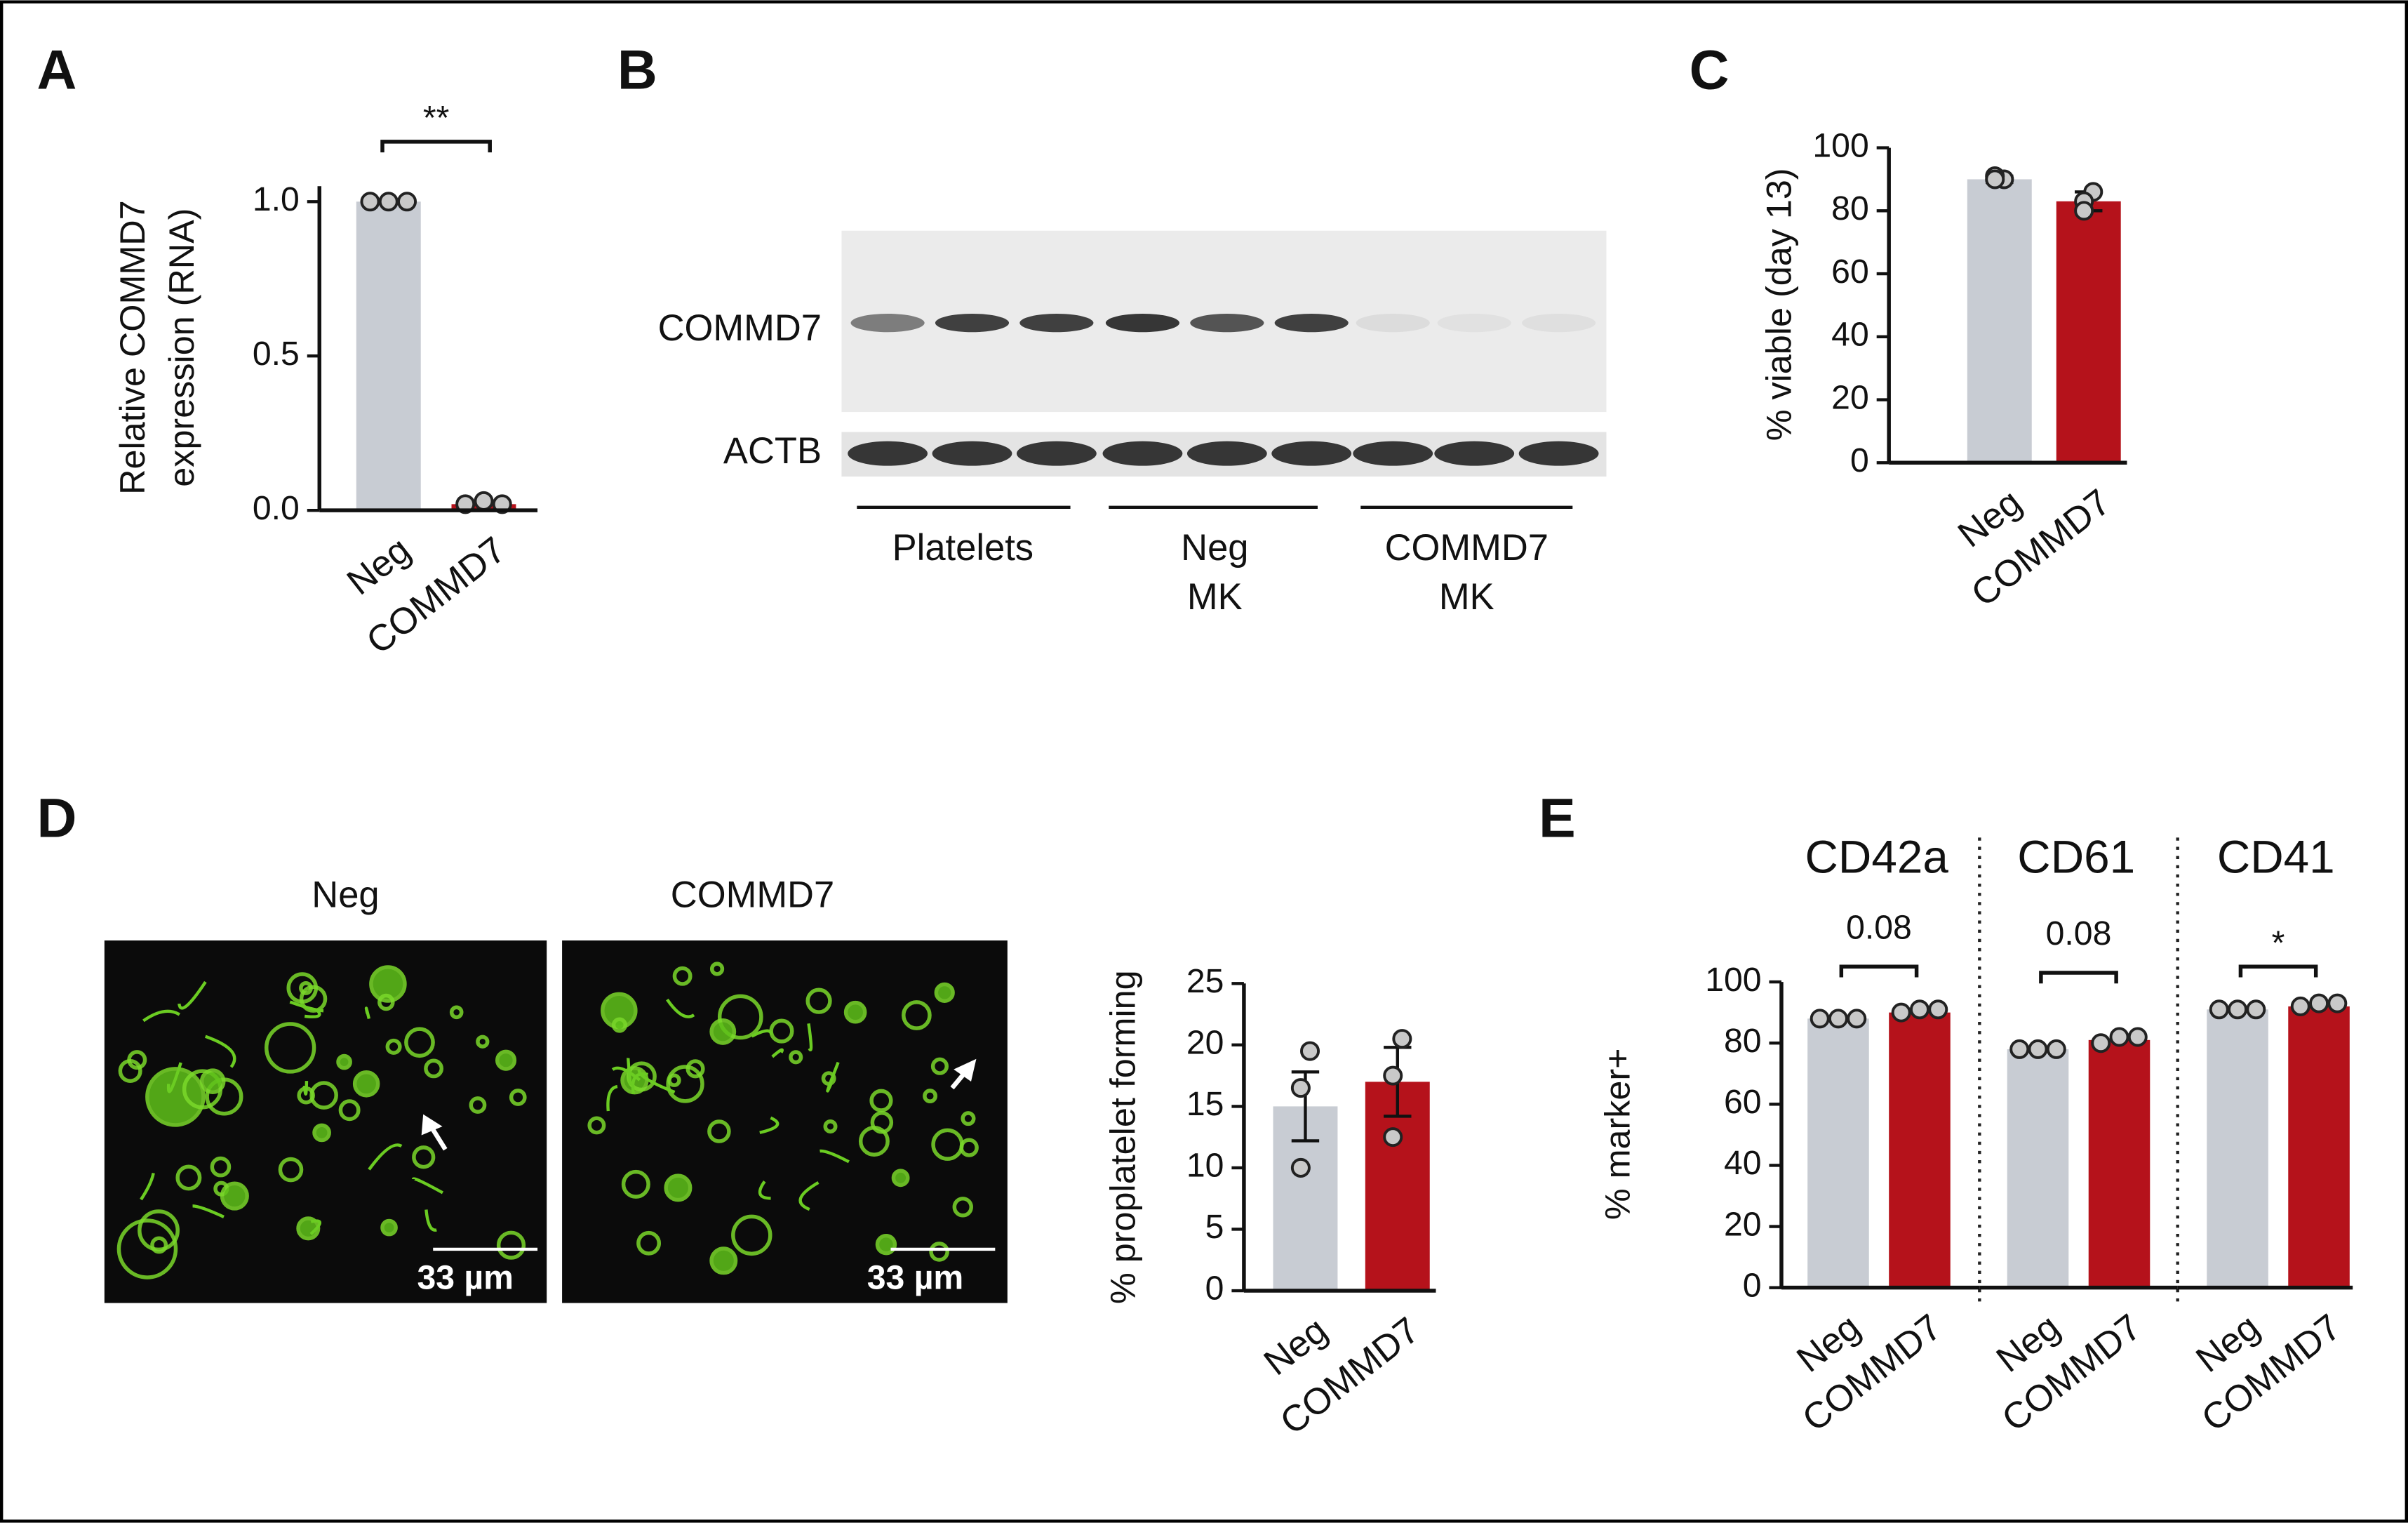 This screenshot has width=2408, height=1523. Describe the element at coordinates (1876, 857) in the screenshot. I see `chart-title: CD42a` at that location.